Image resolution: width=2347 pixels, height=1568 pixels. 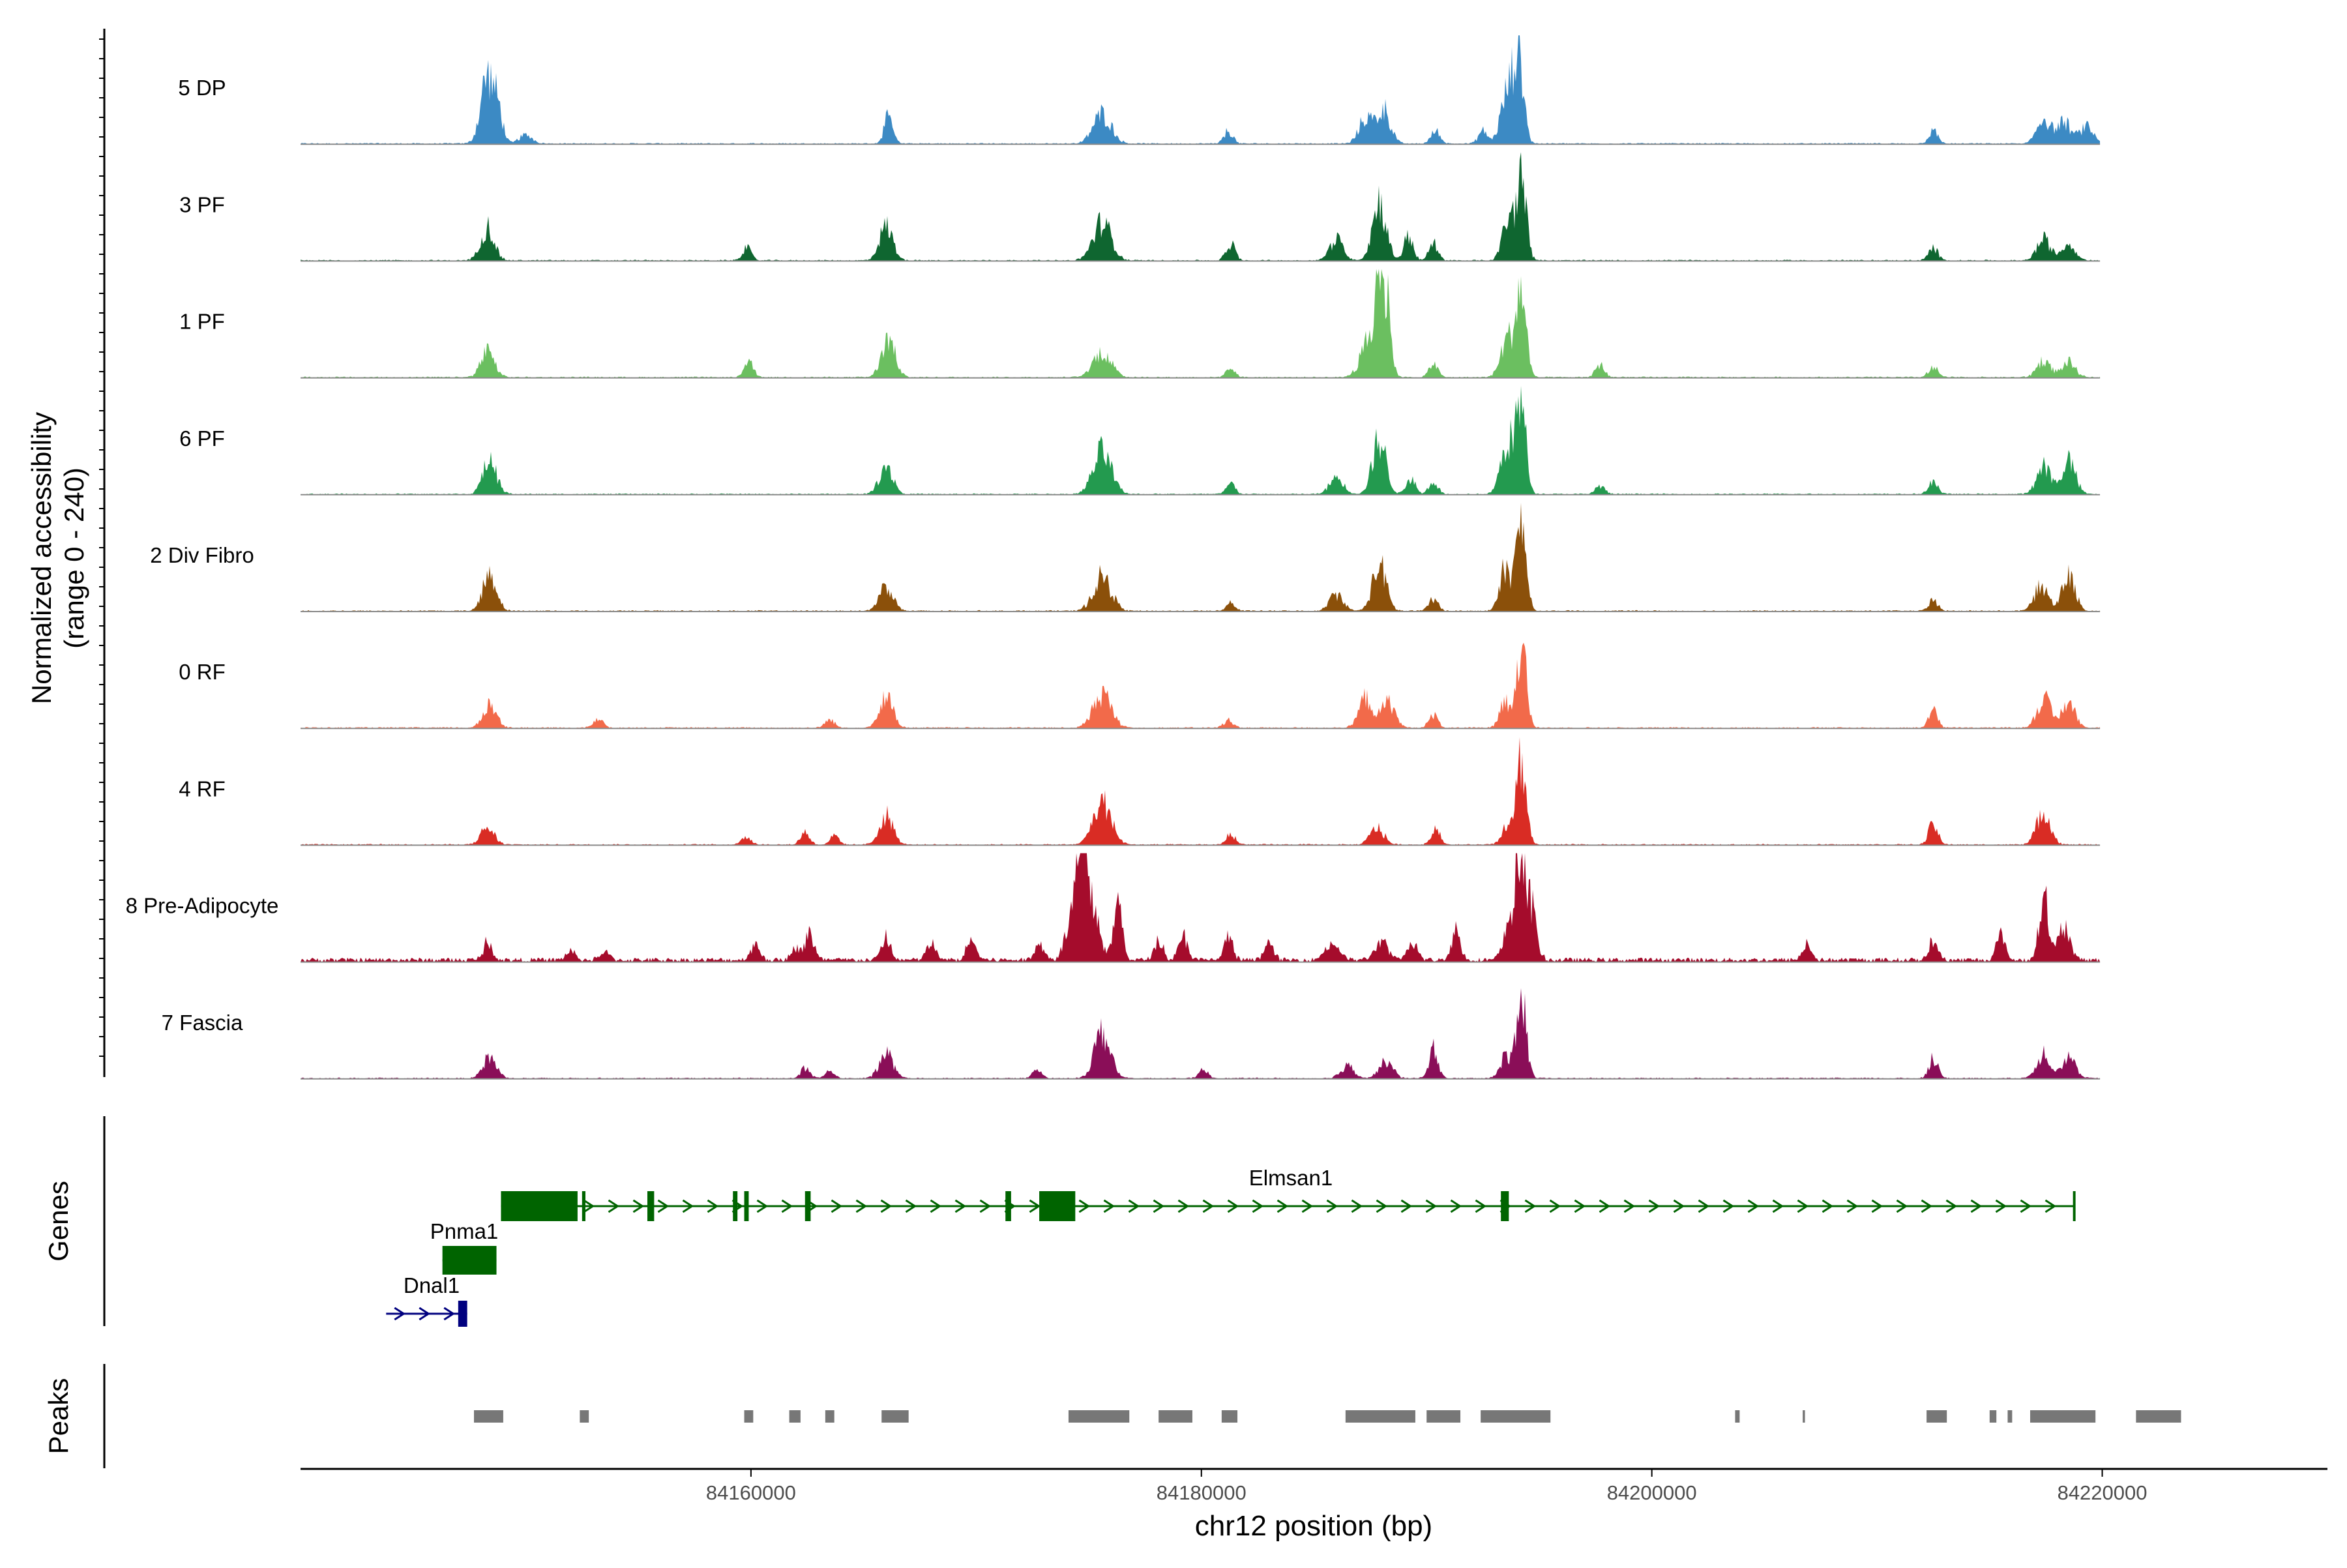 What do you see at coordinates (202, 204) in the screenshot?
I see `track-label: 3 PF` at bounding box center [202, 204].